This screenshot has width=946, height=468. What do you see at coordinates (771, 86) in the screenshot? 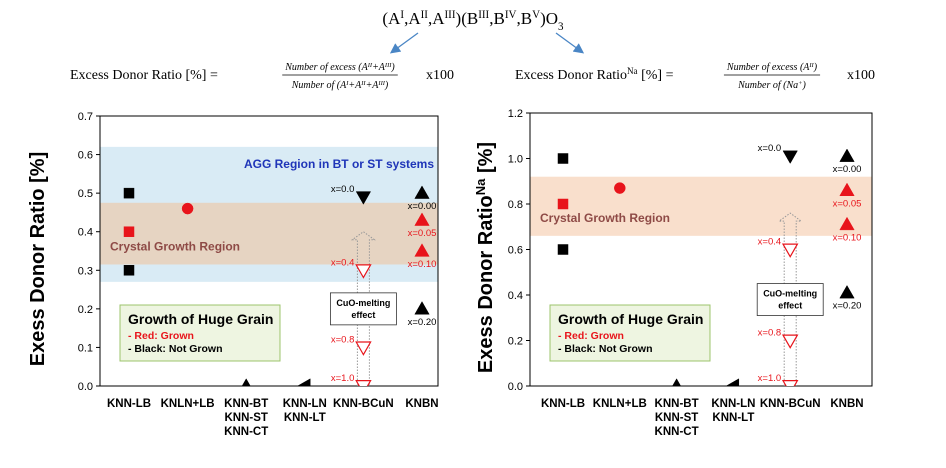
I see `equation-denominator: Number of (Na+)` at bounding box center [771, 86].